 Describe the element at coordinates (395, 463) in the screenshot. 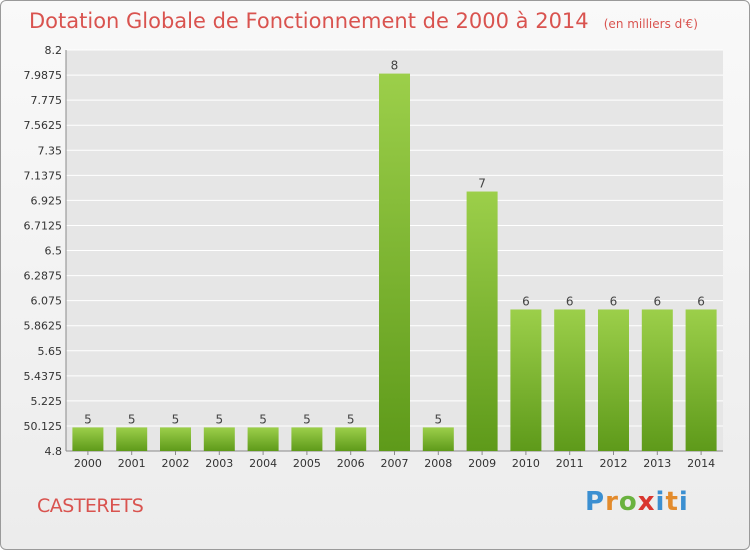

I see `x-tick-label: 2007` at that location.